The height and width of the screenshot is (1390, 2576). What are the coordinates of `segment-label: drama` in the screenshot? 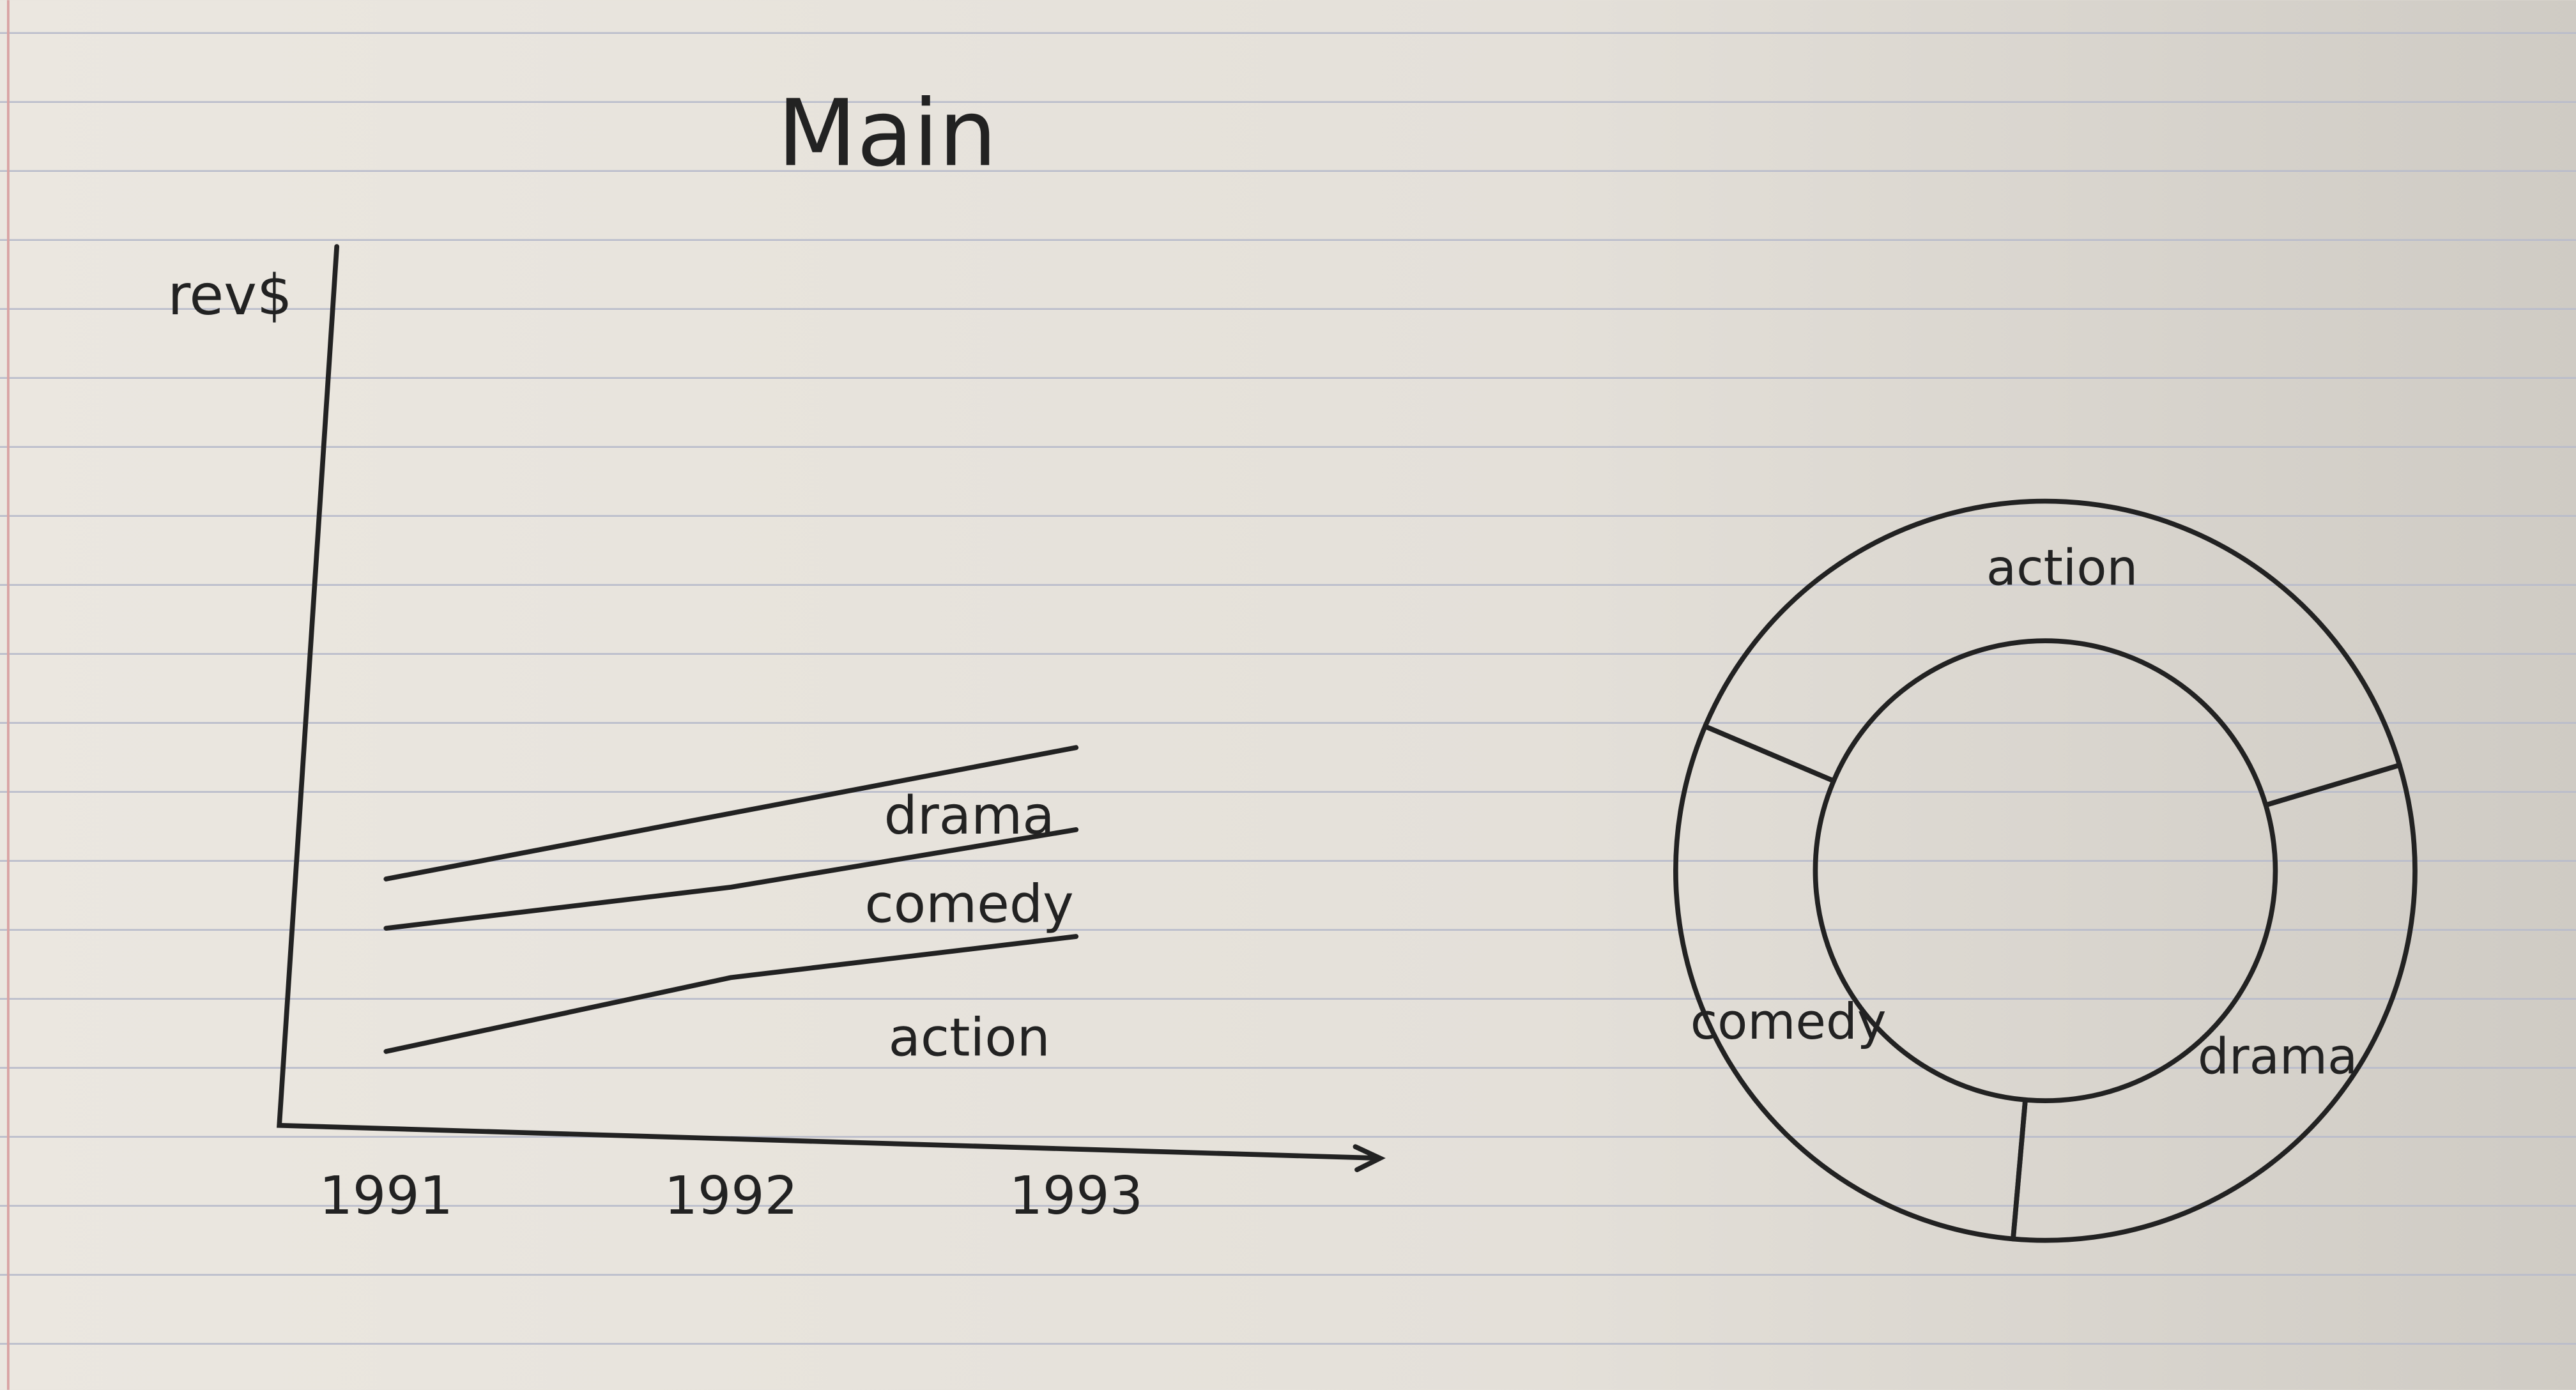 It's located at (2278, 1057).